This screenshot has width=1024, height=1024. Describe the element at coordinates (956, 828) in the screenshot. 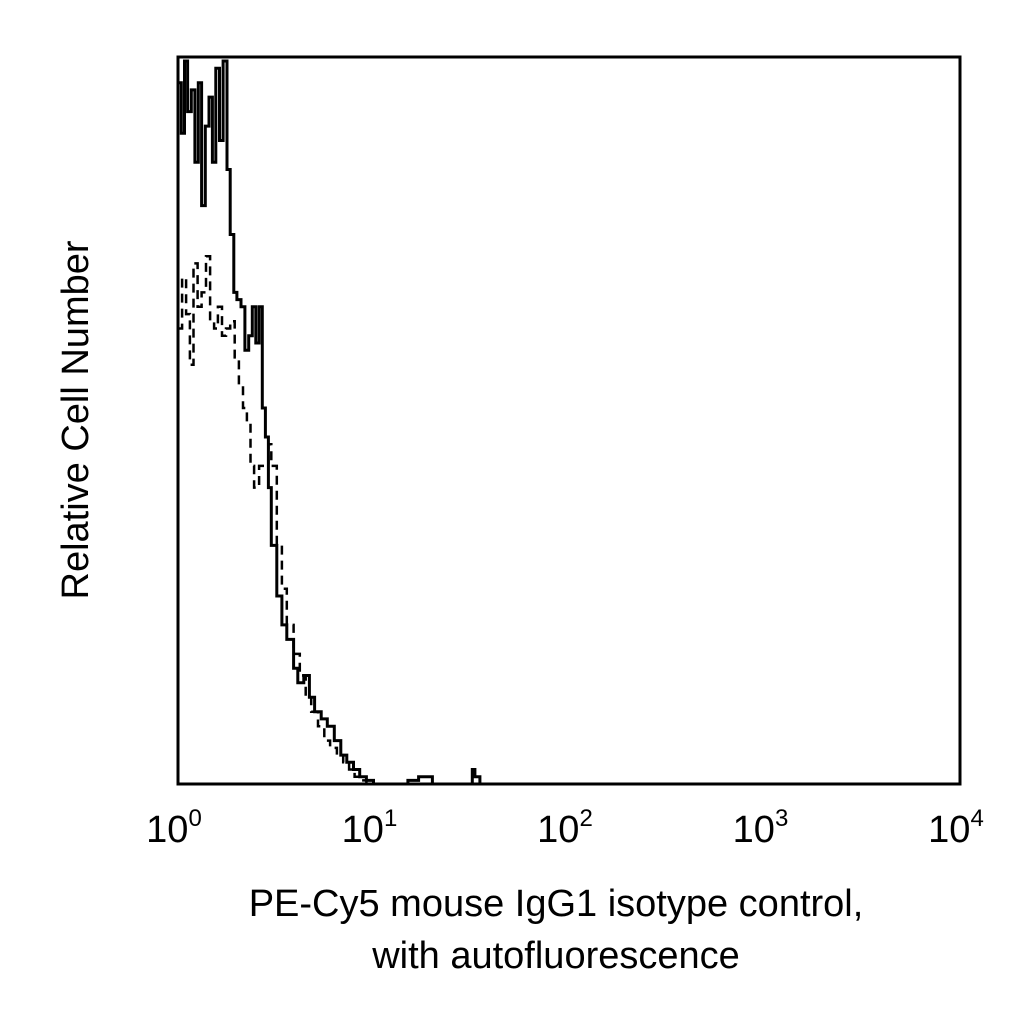

I see `x-tick-label: 10⁴` at that location.